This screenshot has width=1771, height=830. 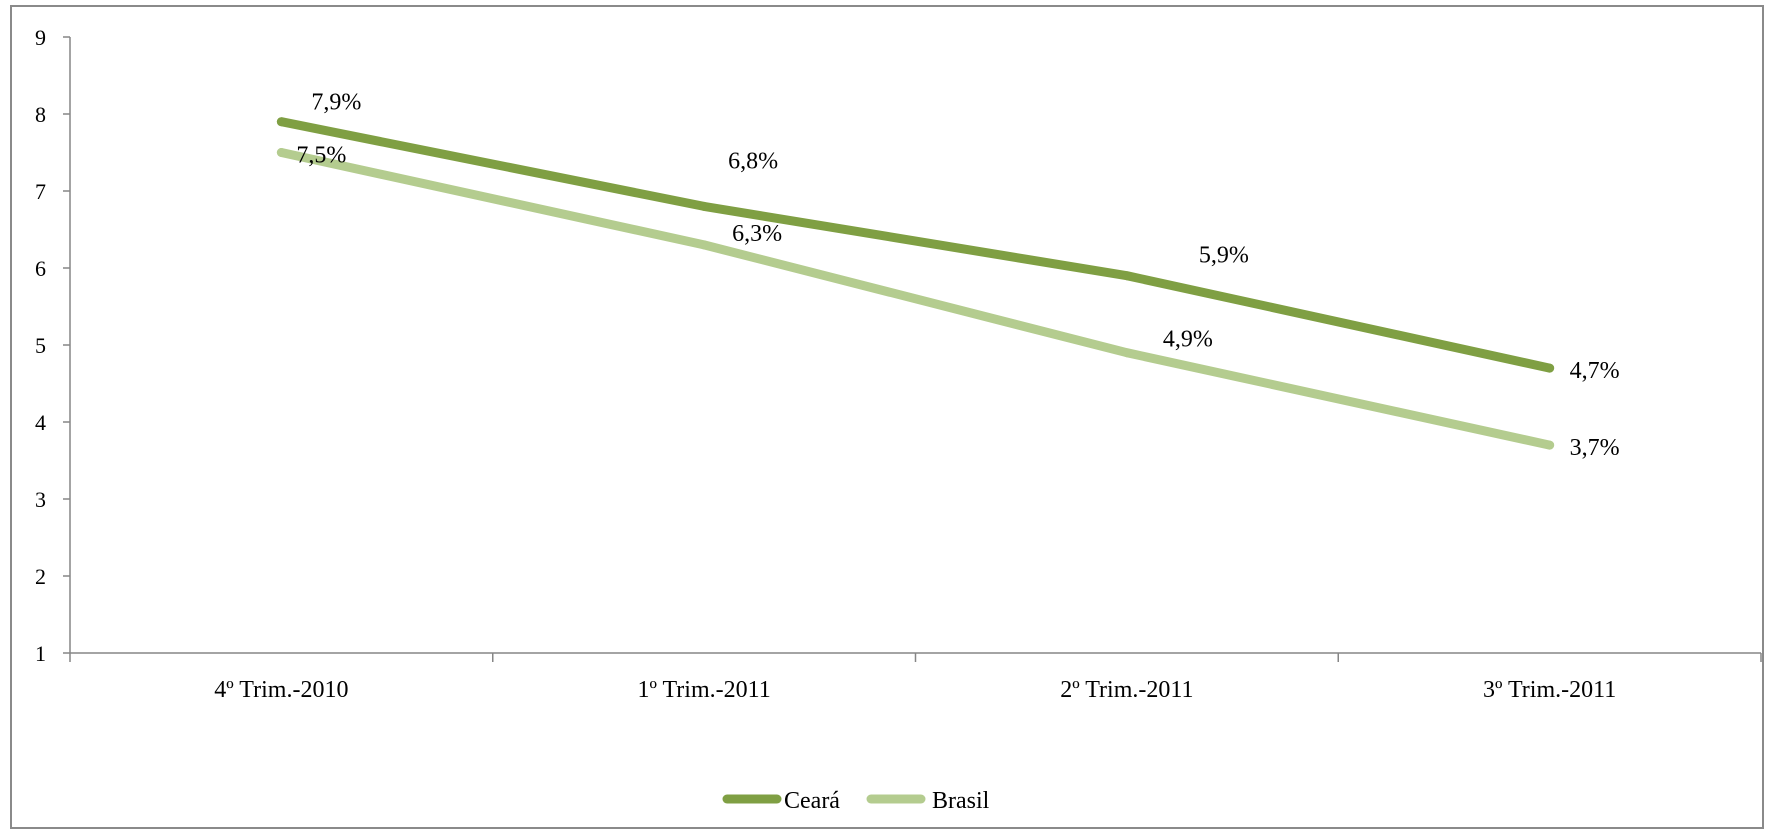 I want to click on y-tick-label: 2, so click(x=40, y=576).